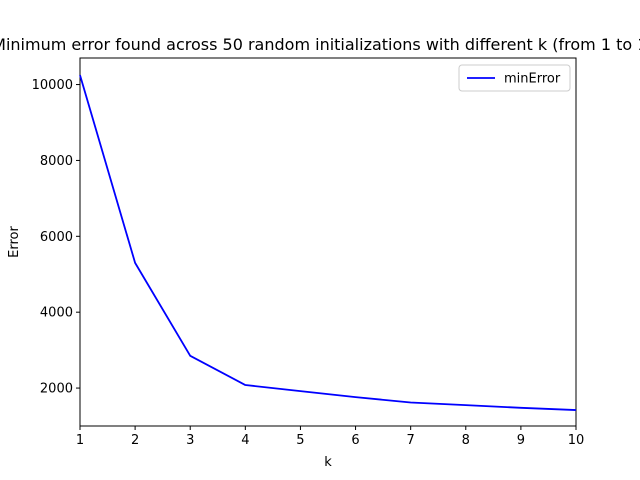  What do you see at coordinates (135, 440) in the screenshot?
I see `x-tick-label: 2` at bounding box center [135, 440].